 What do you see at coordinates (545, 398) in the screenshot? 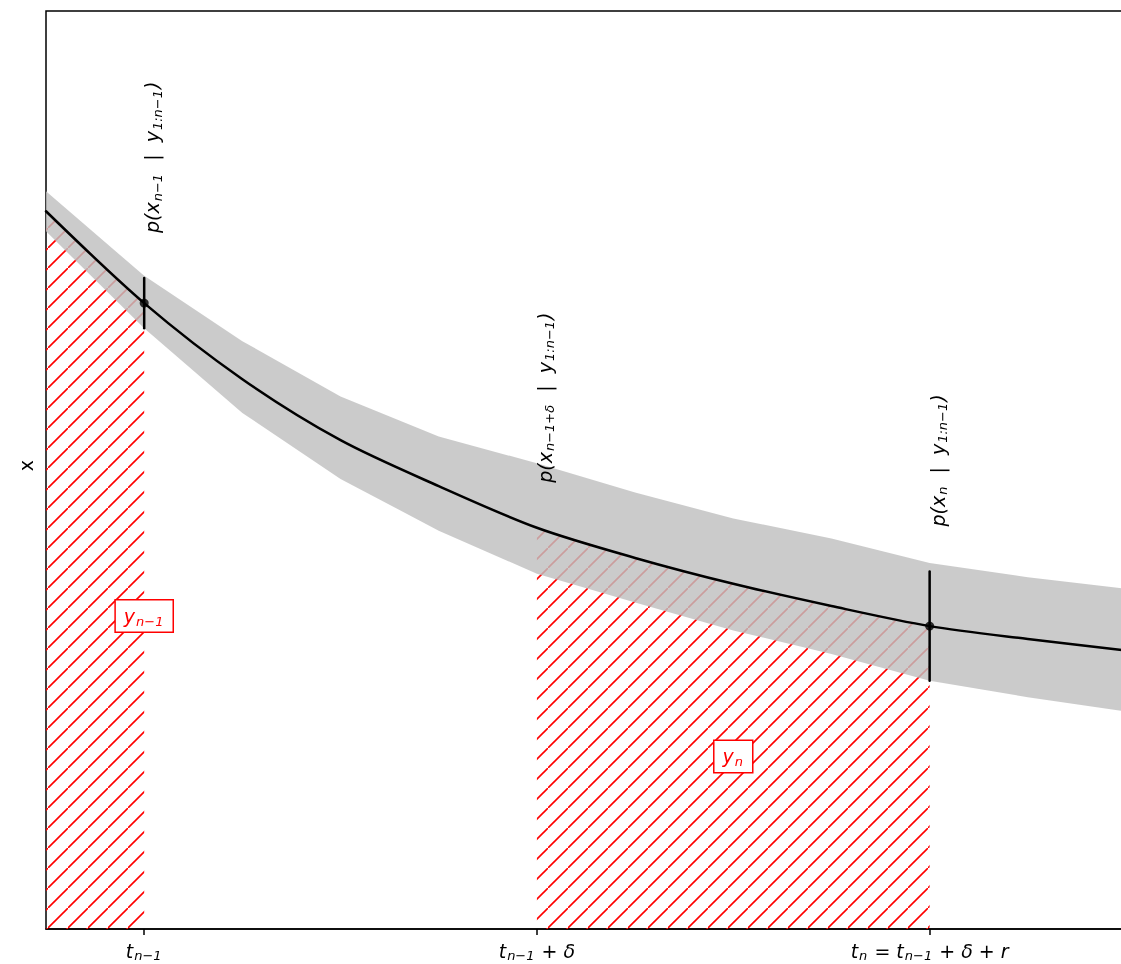
I see `annotation: p(xn−1+δ | y1:n−1)` at bounding box center [545, 398].